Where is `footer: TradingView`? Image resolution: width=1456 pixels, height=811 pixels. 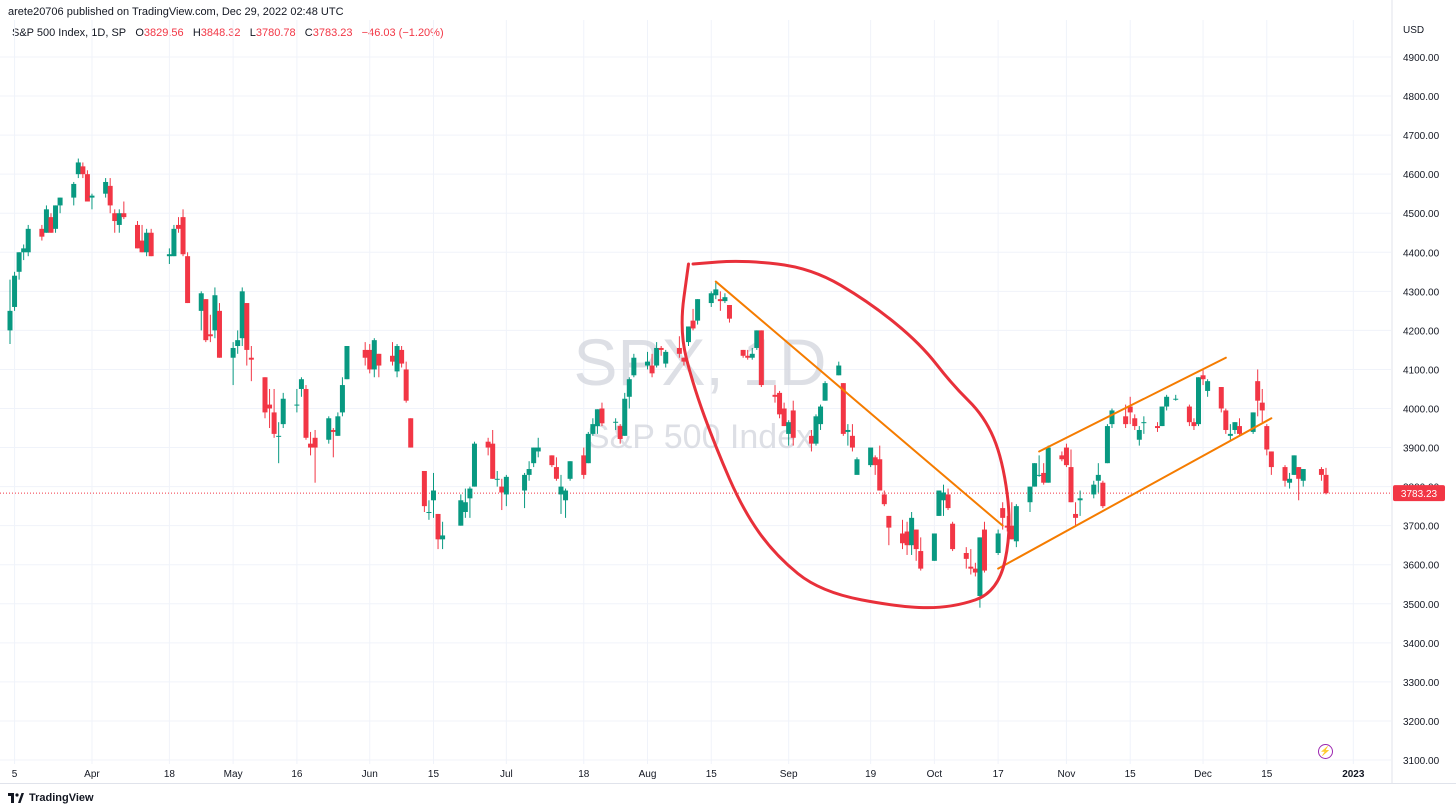 footer: TradingView is located at coordinates (51, 798).